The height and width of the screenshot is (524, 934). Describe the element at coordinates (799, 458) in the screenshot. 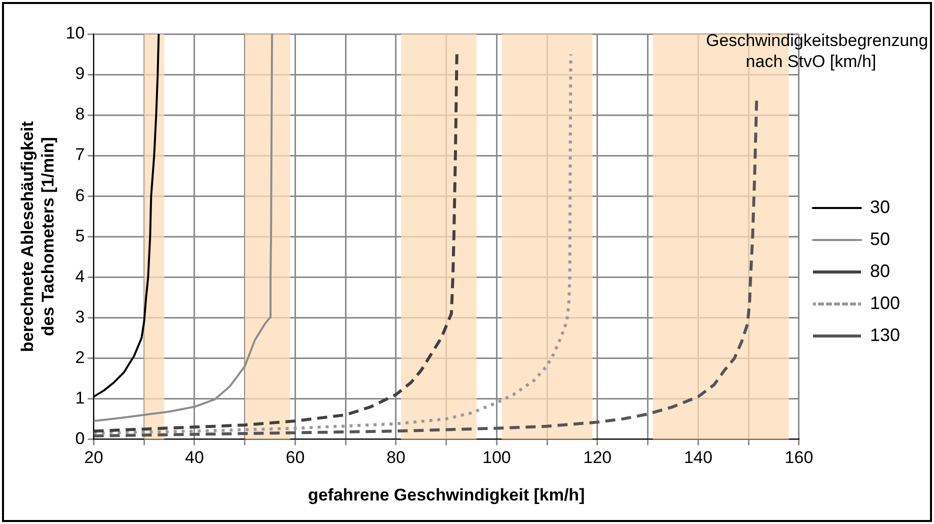

I see `x-tick-label: 160` at that location.